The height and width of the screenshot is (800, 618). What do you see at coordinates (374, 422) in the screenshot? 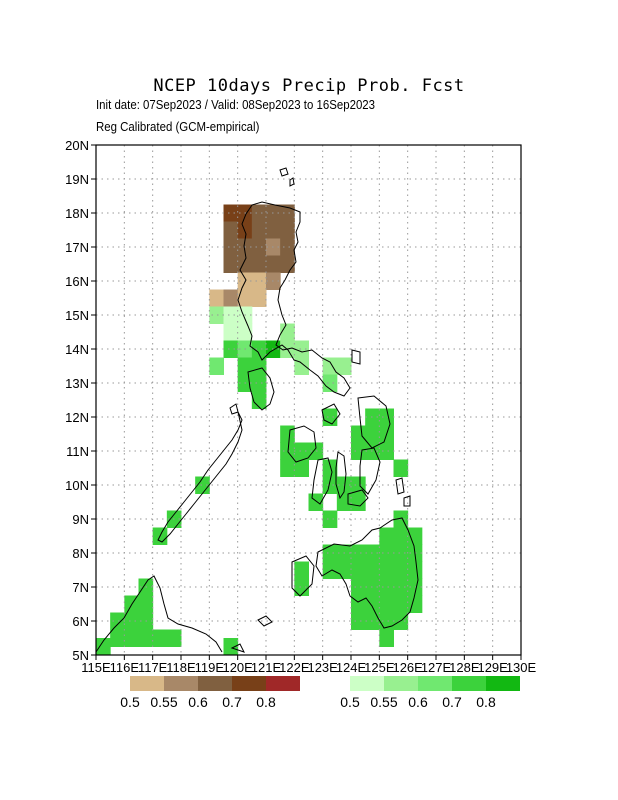
I see `coastline-samar` at bounding box center [374, 422].